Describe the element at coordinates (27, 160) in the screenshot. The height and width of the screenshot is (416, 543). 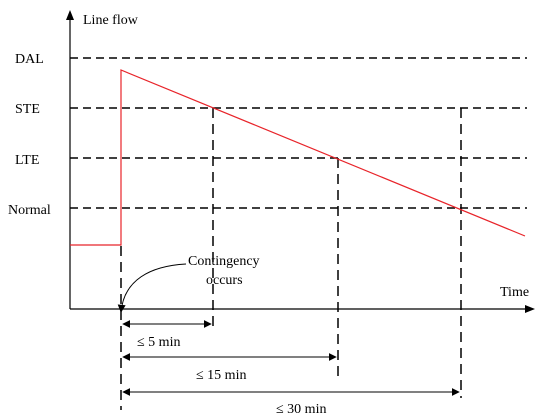
I see `level-label-lte: LTE` at that location.